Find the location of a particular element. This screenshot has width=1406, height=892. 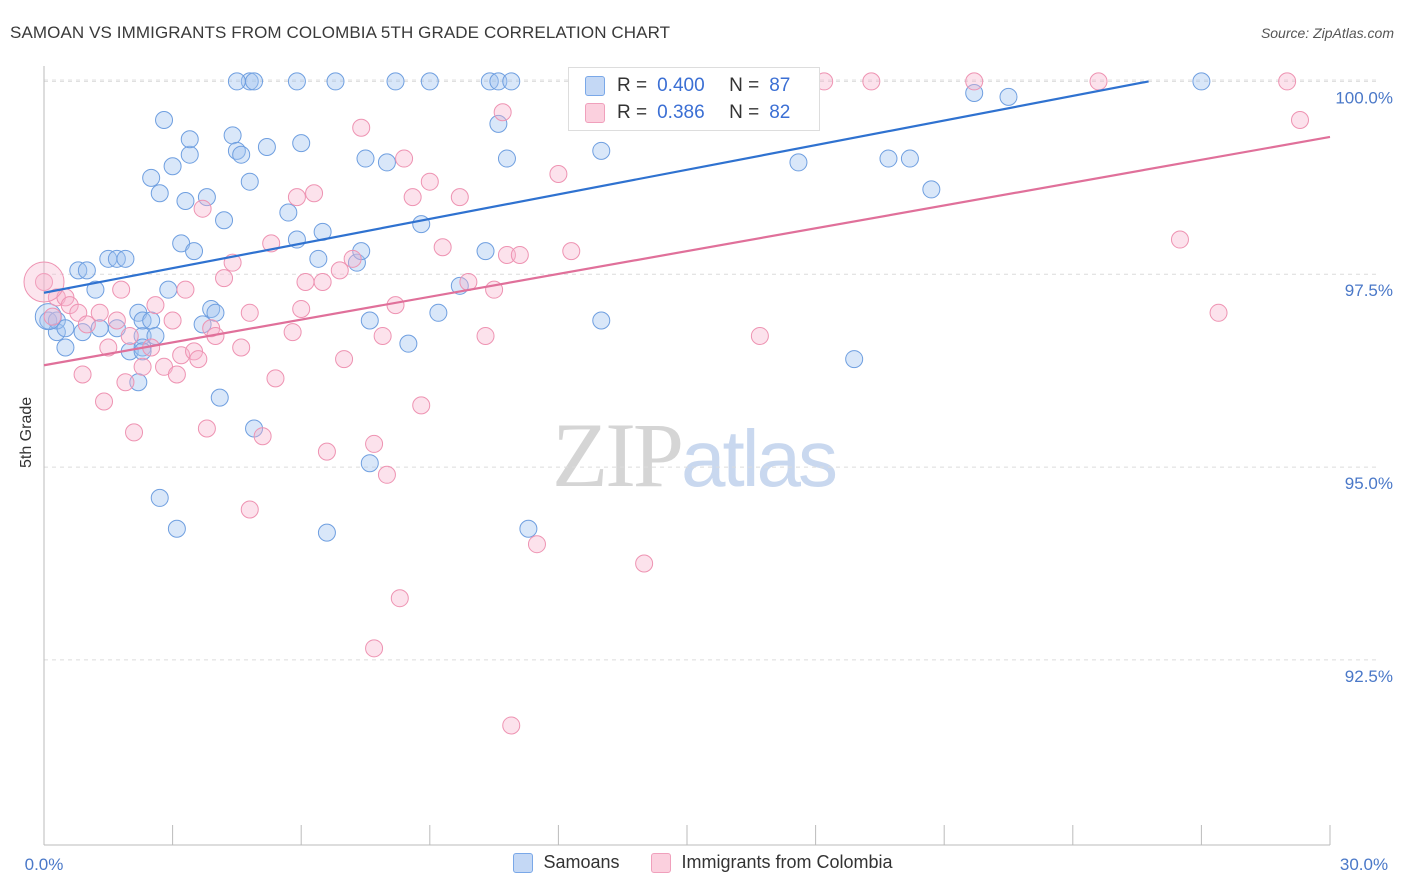

legend-item-colombia: Immigrants from Colombia is located at coordinates (772, 862).